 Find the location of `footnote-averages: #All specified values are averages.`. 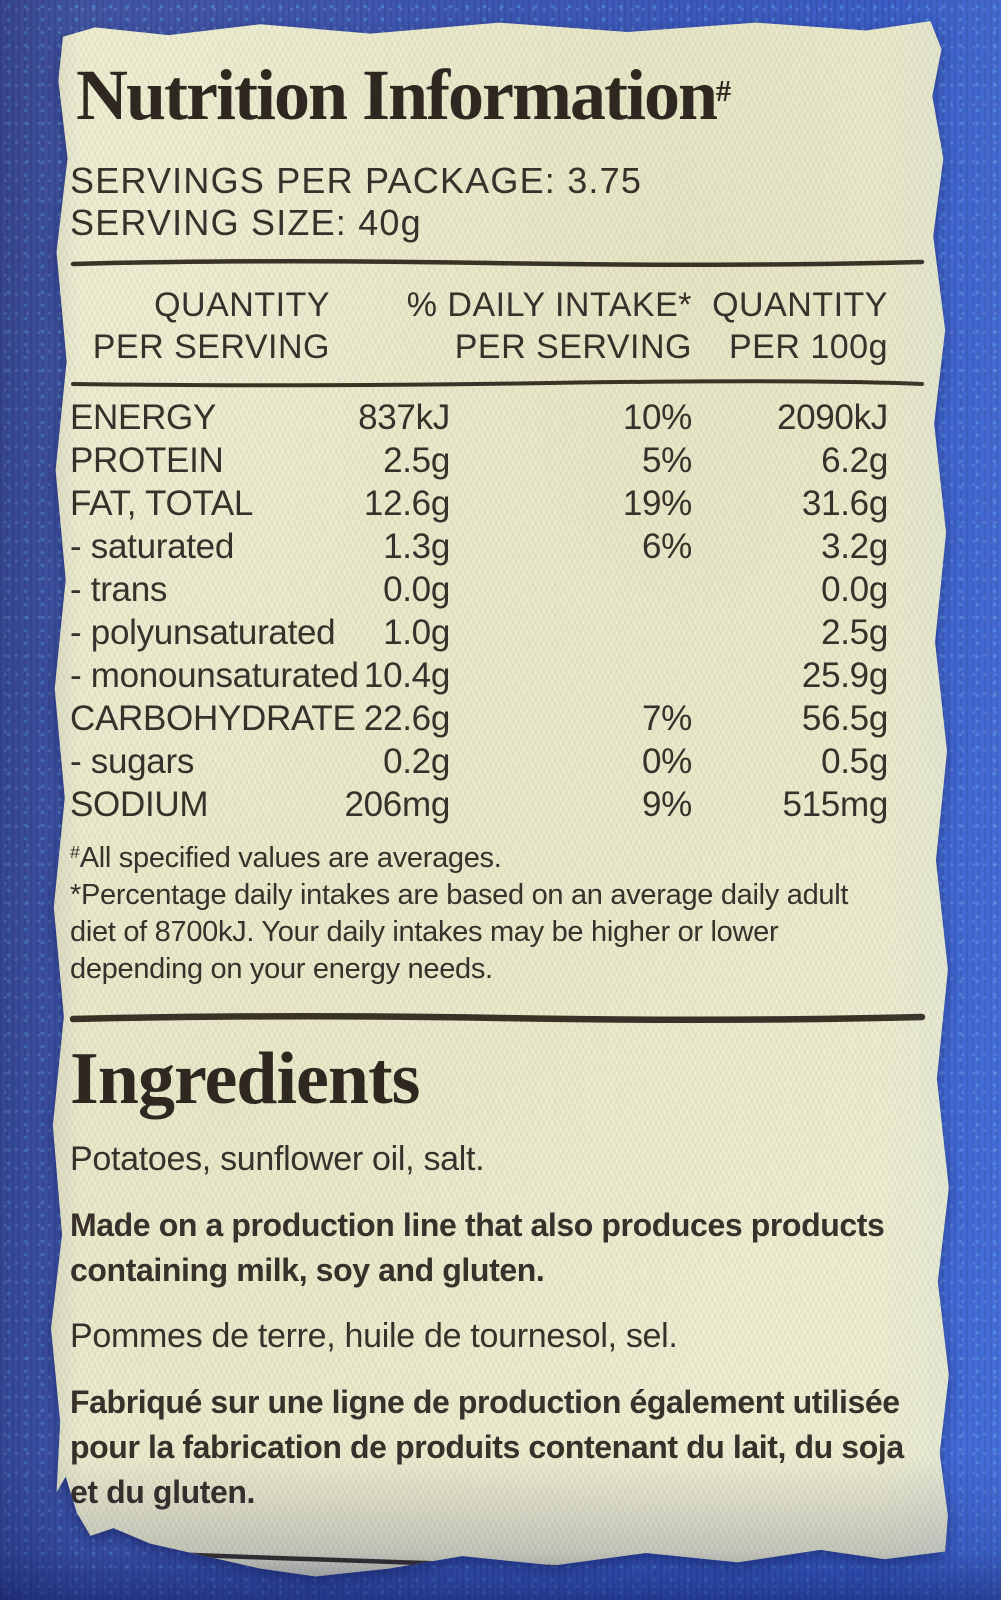

footnote-averages: #All specified values are averages. is located at coordinates (480, 855).